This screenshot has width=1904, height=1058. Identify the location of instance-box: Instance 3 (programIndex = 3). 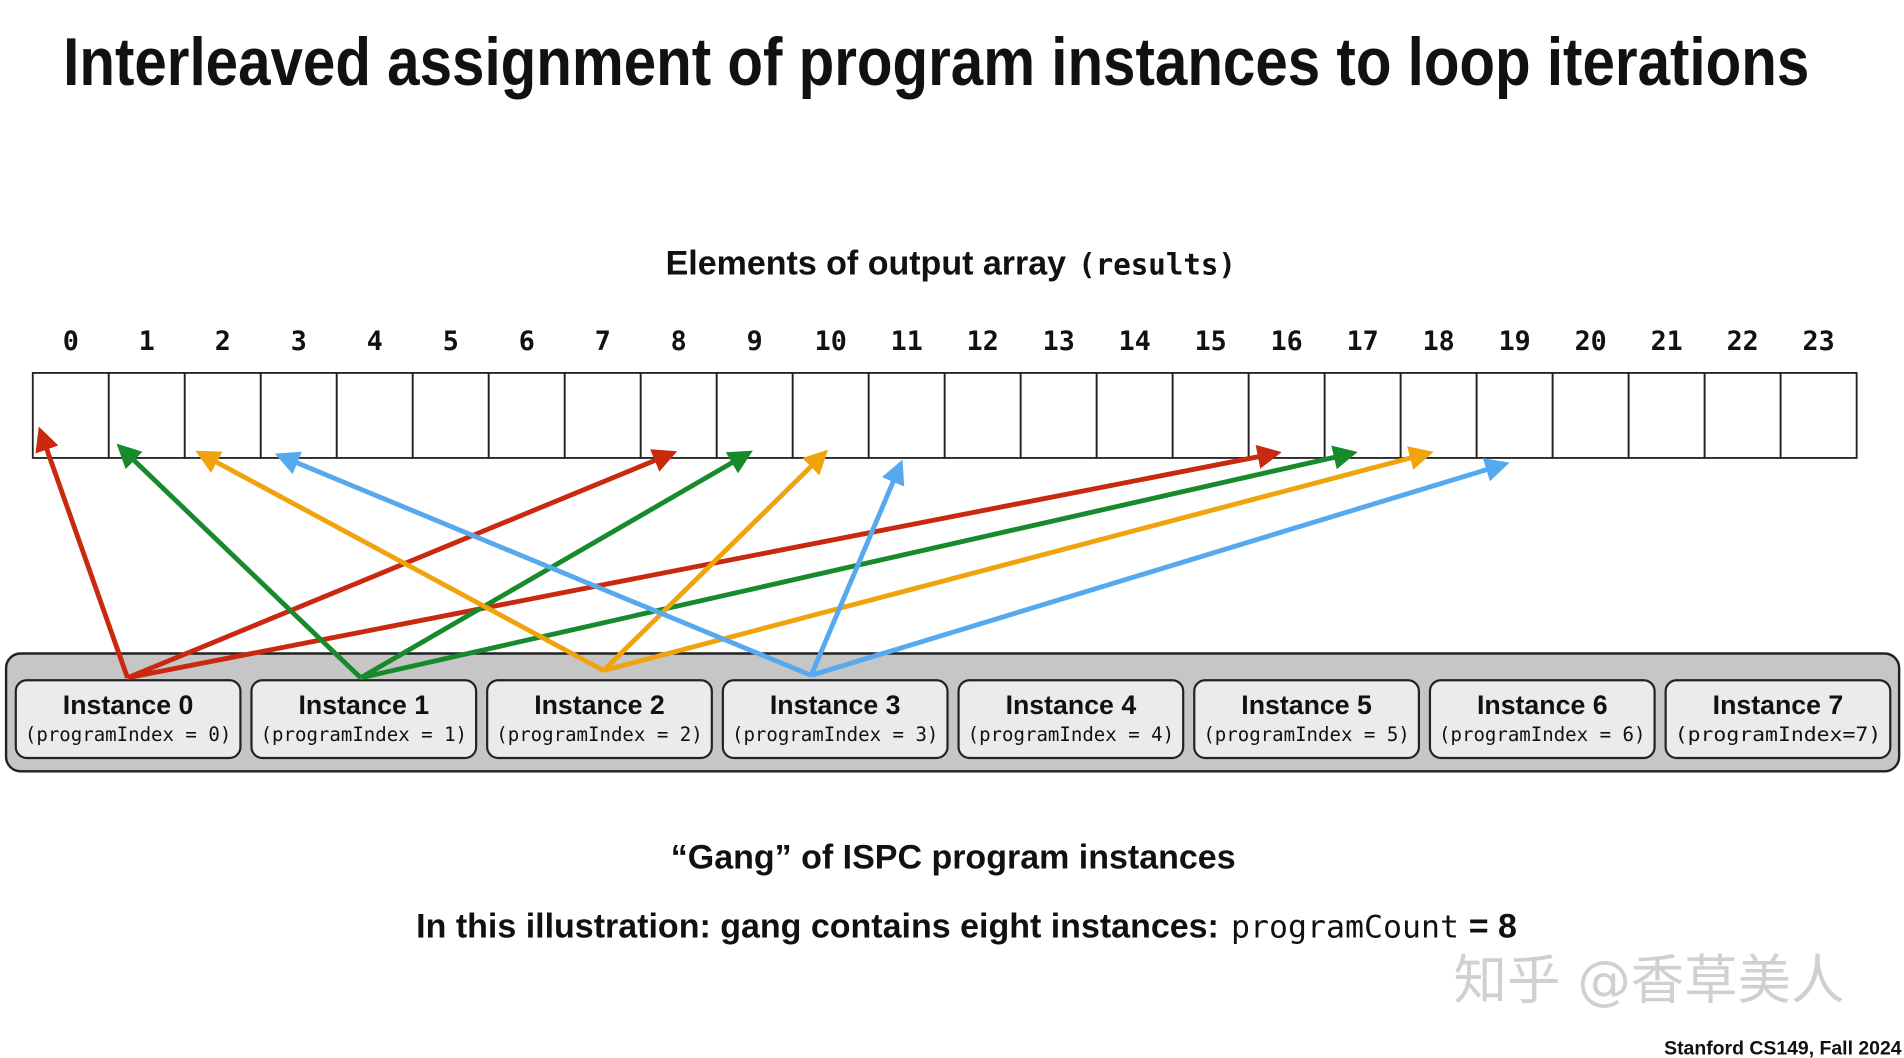
(835, 719).